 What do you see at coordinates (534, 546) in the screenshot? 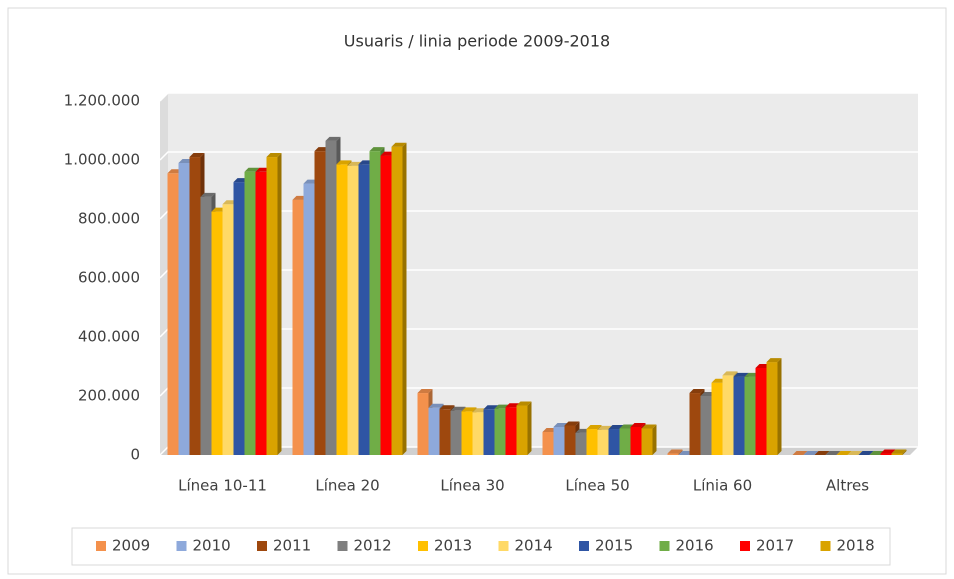
I see `legend-label: 2014` at bounding box center [534, 546].